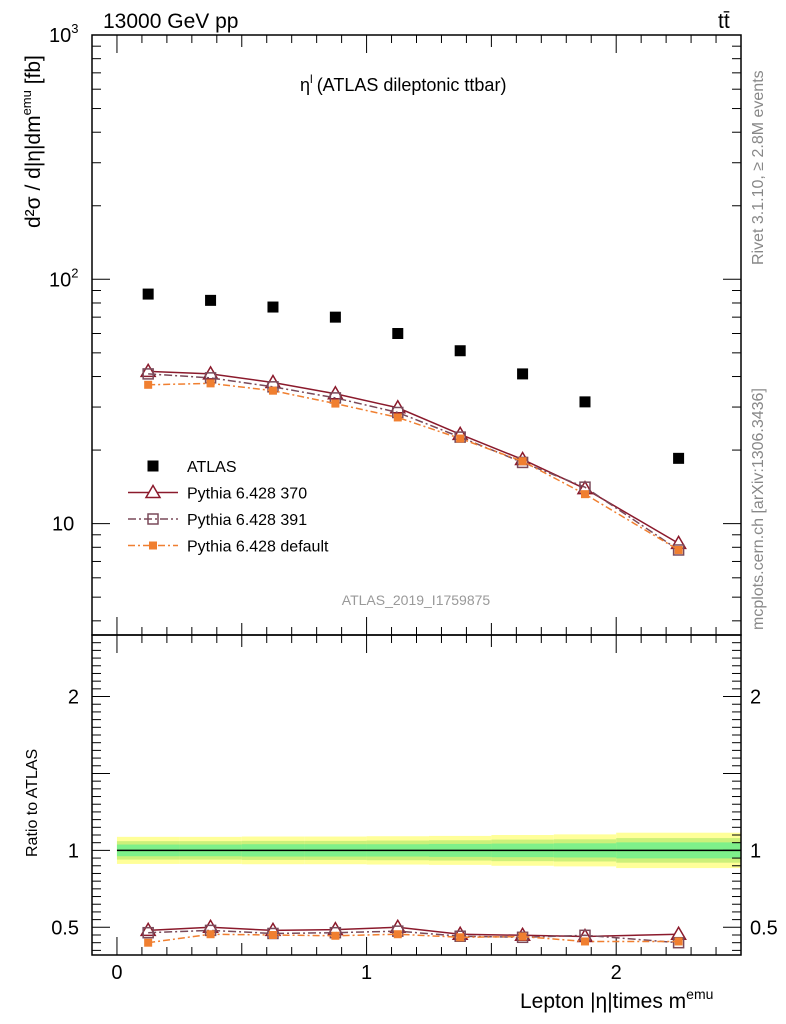  I want to click on y-tick-label: 10, so click(63, 525).